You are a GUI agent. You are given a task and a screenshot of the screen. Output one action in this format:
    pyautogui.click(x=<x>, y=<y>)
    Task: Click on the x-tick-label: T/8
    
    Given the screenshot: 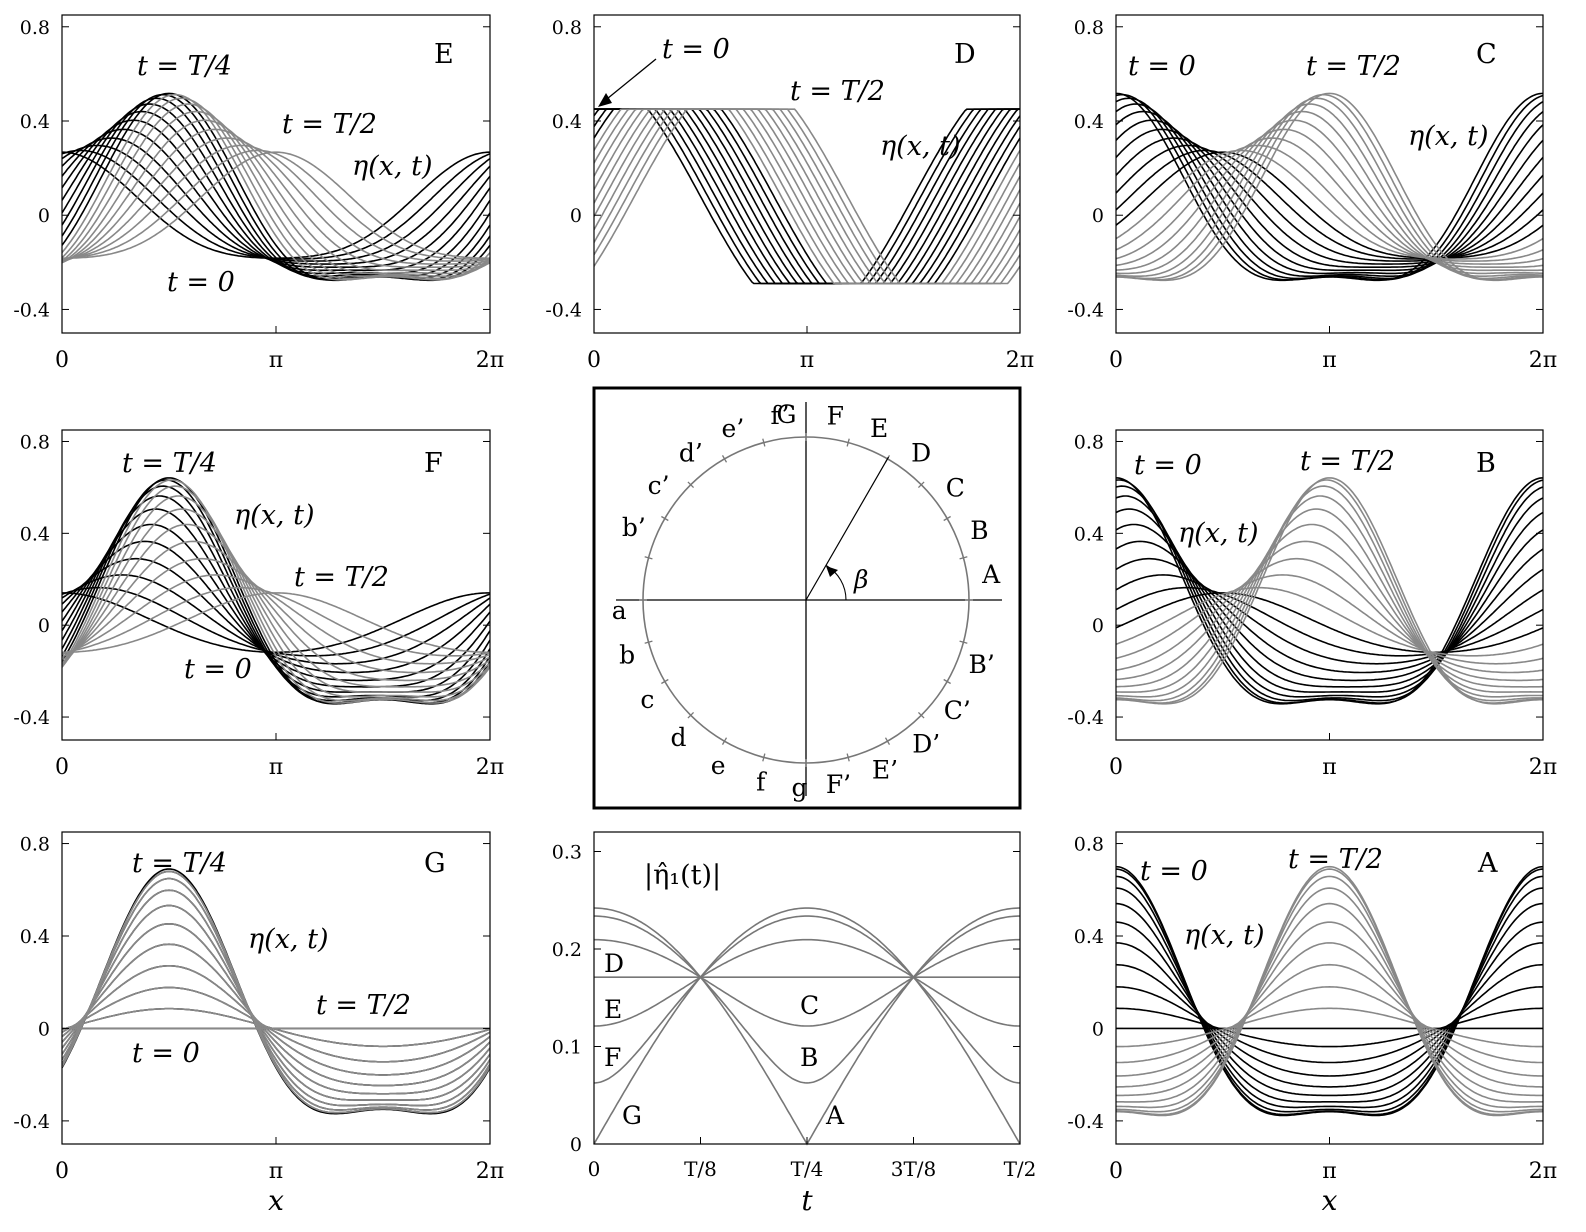 What is the action you would take?
    pyautogui.click(x=700, y=1169)
    